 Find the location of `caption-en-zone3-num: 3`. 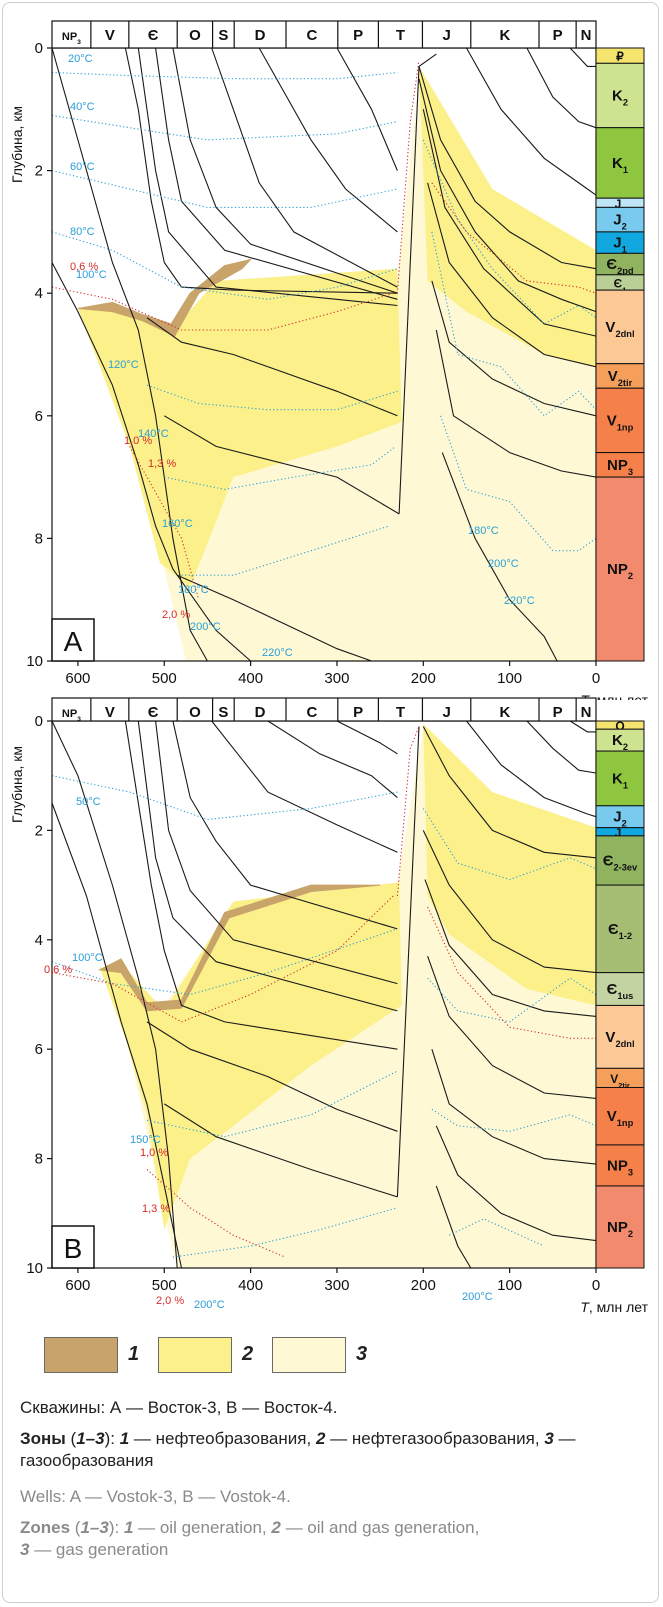

caption-en-zone3-num: 3 is located at coordinates (25, 1549).